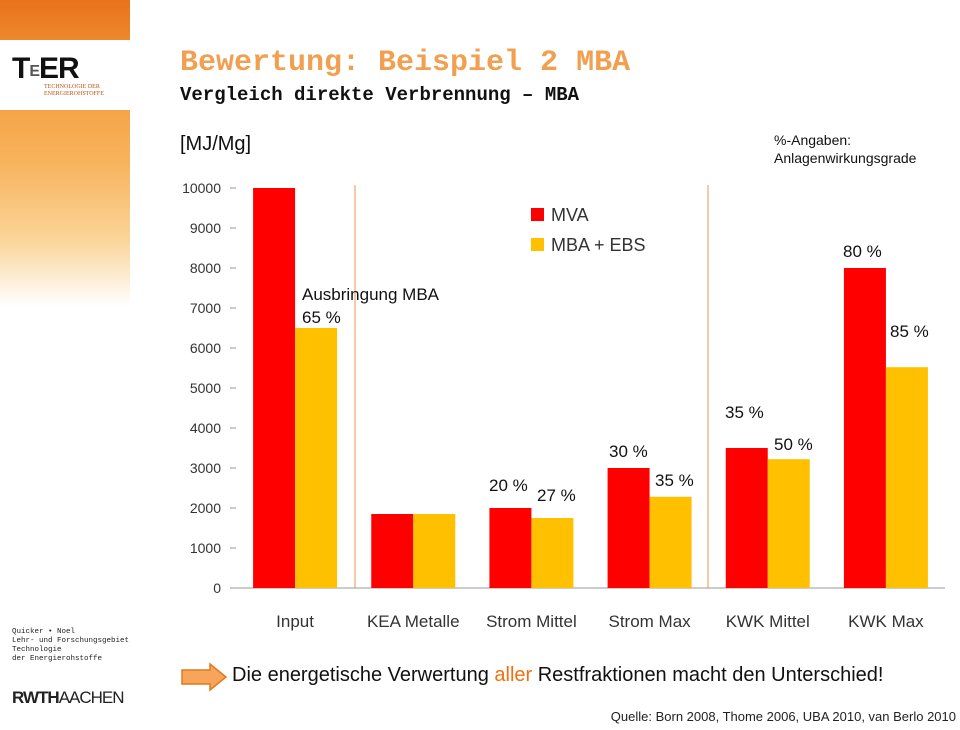  Describe the element at coordinates (21, 68) in the screenshot. I see `logo-text: T` at that location.